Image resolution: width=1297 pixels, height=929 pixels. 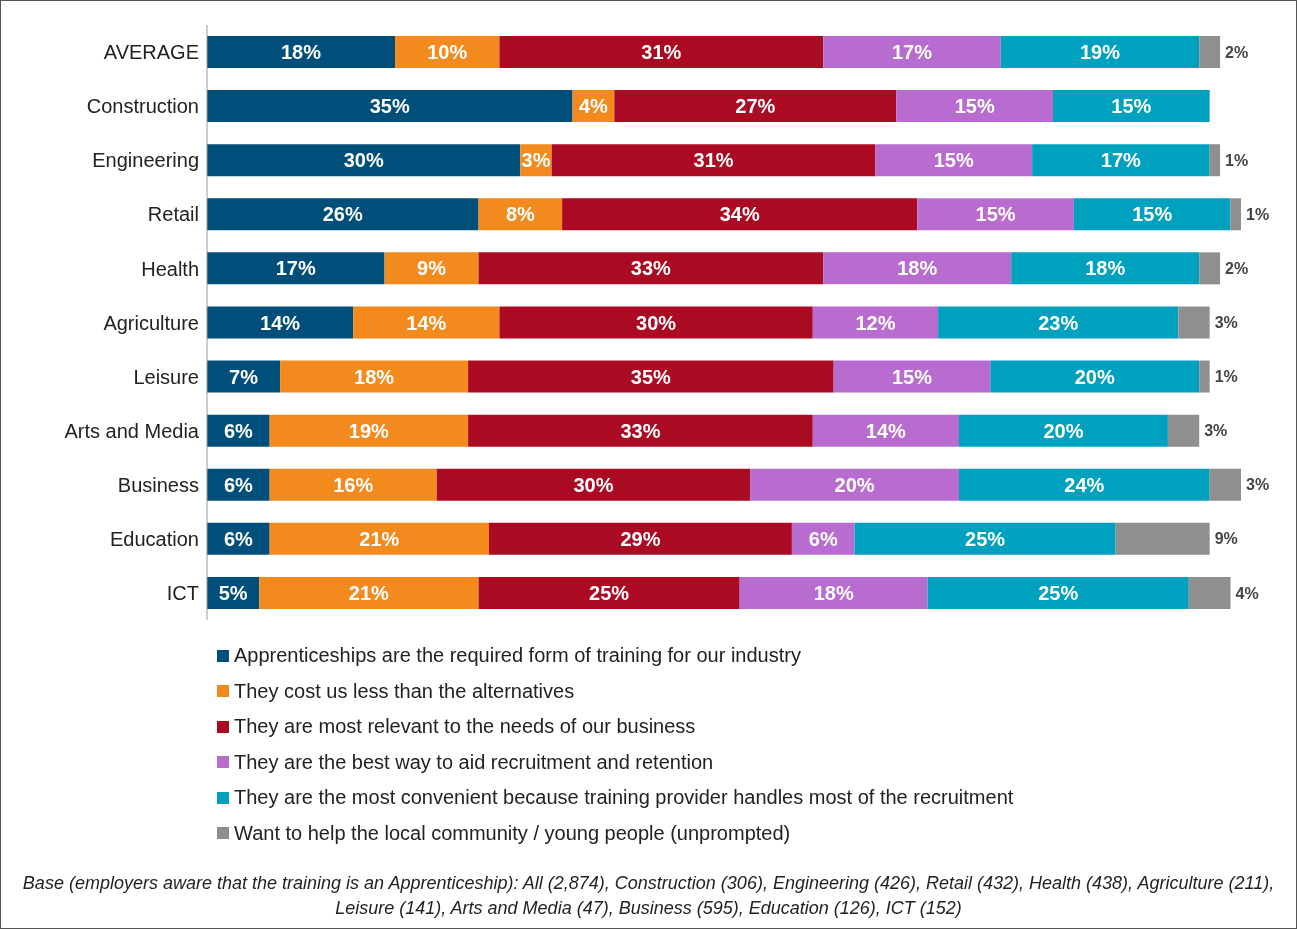 I want to click on data-label: 5%, so click(x=233, y=593).